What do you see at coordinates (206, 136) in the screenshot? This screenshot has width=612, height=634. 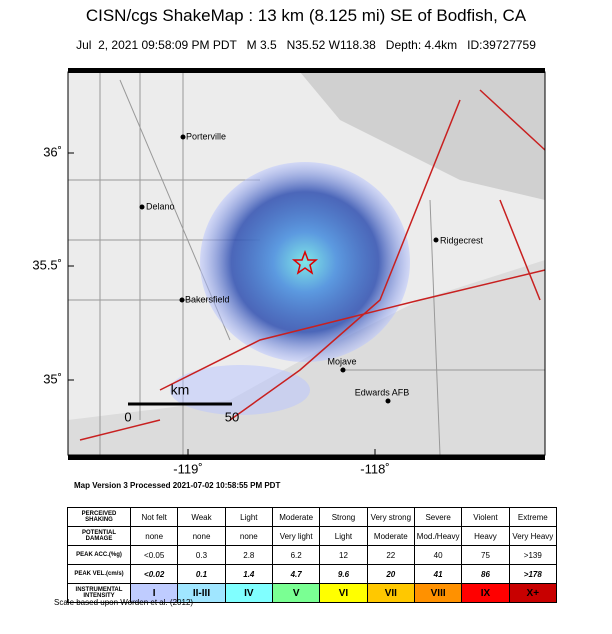 I see `city-label: Porterville` at bounding box center [206, 136].